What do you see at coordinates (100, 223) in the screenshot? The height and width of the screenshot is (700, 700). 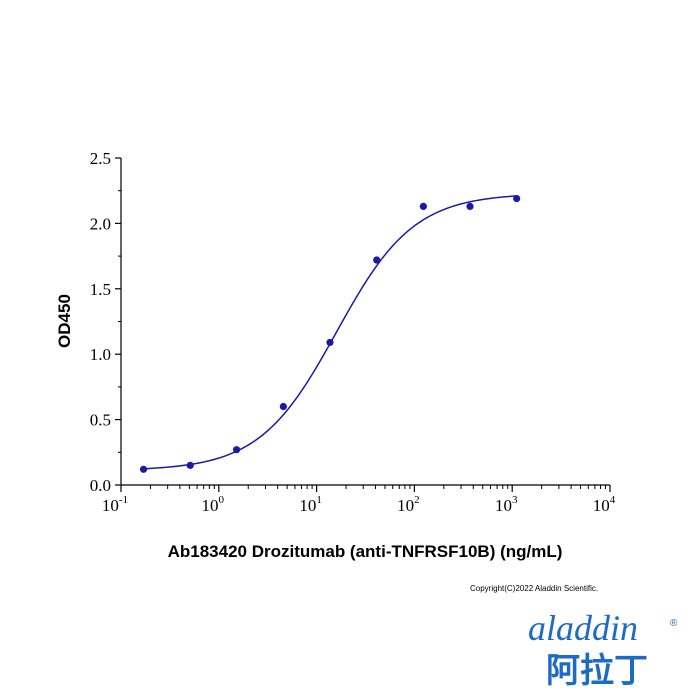 I see `y-tick-label: 2.0` at bounding box center [100, 223].